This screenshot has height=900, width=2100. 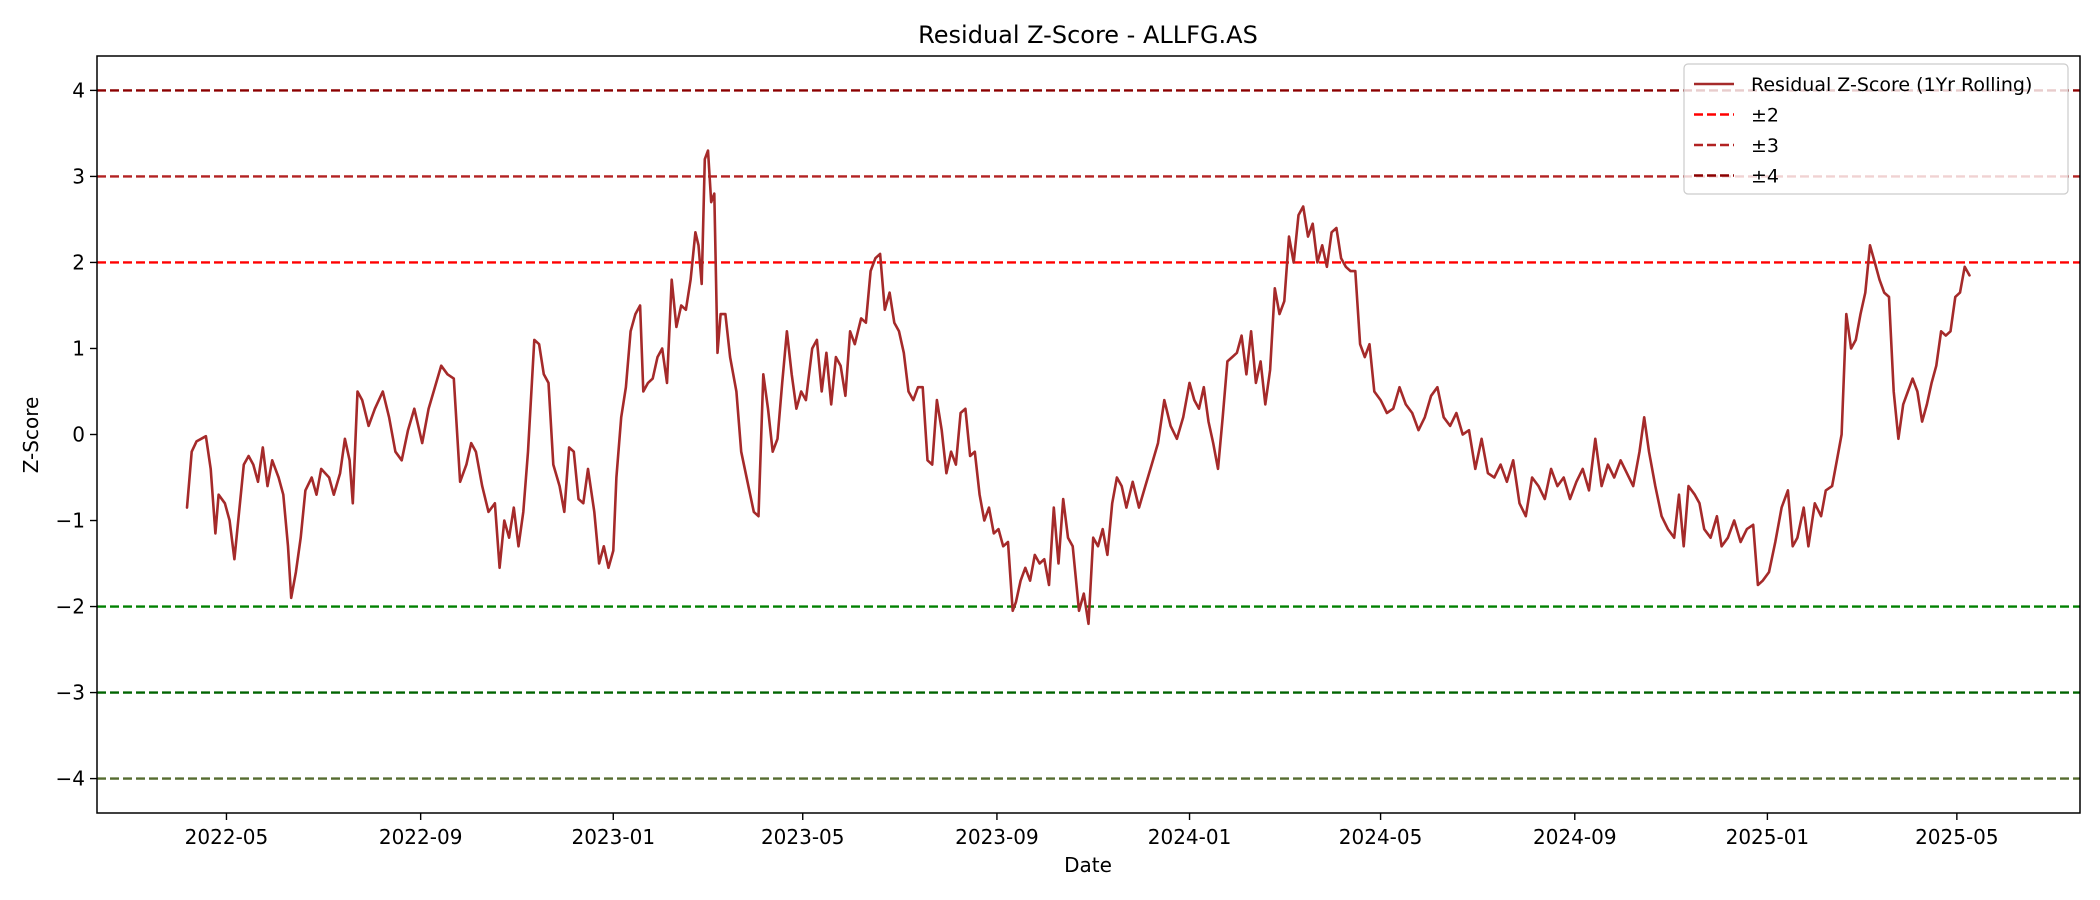 I want to click on legend-label-3: ±4, so click(x=1765, y=177).